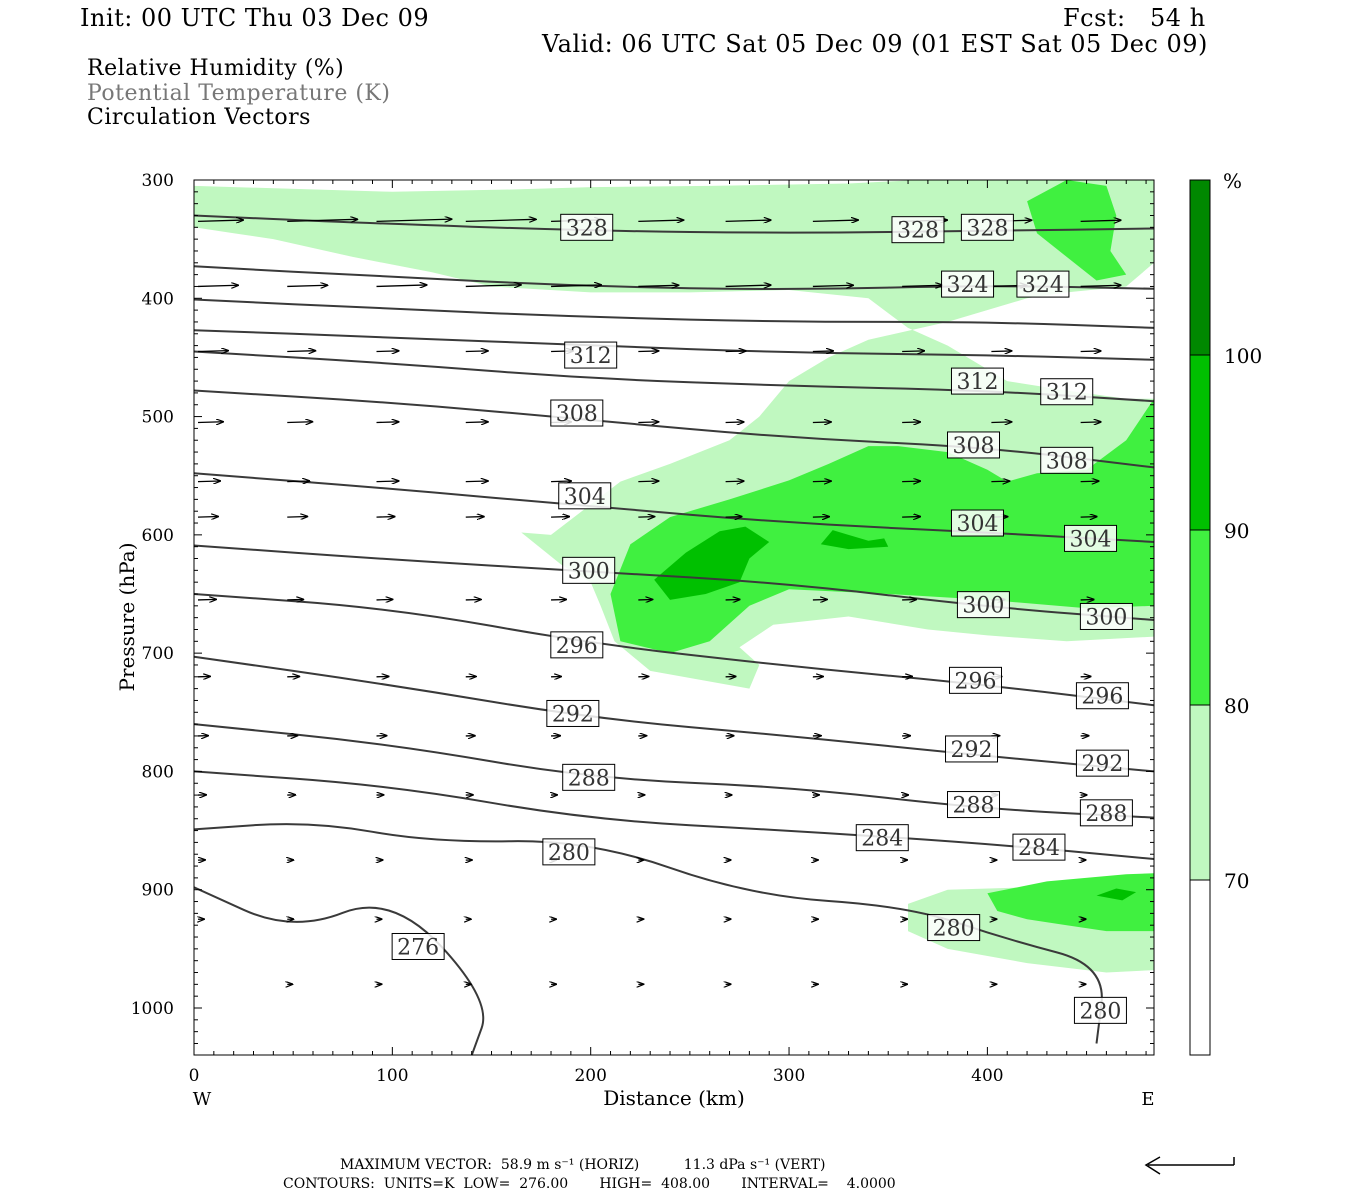 This screenshot has width=1350, height=1200. What do you see at coordinates (1106, 616) in the screenshot?
I see `contour-label-300-2: 300` at bounding box center [1106, 616].